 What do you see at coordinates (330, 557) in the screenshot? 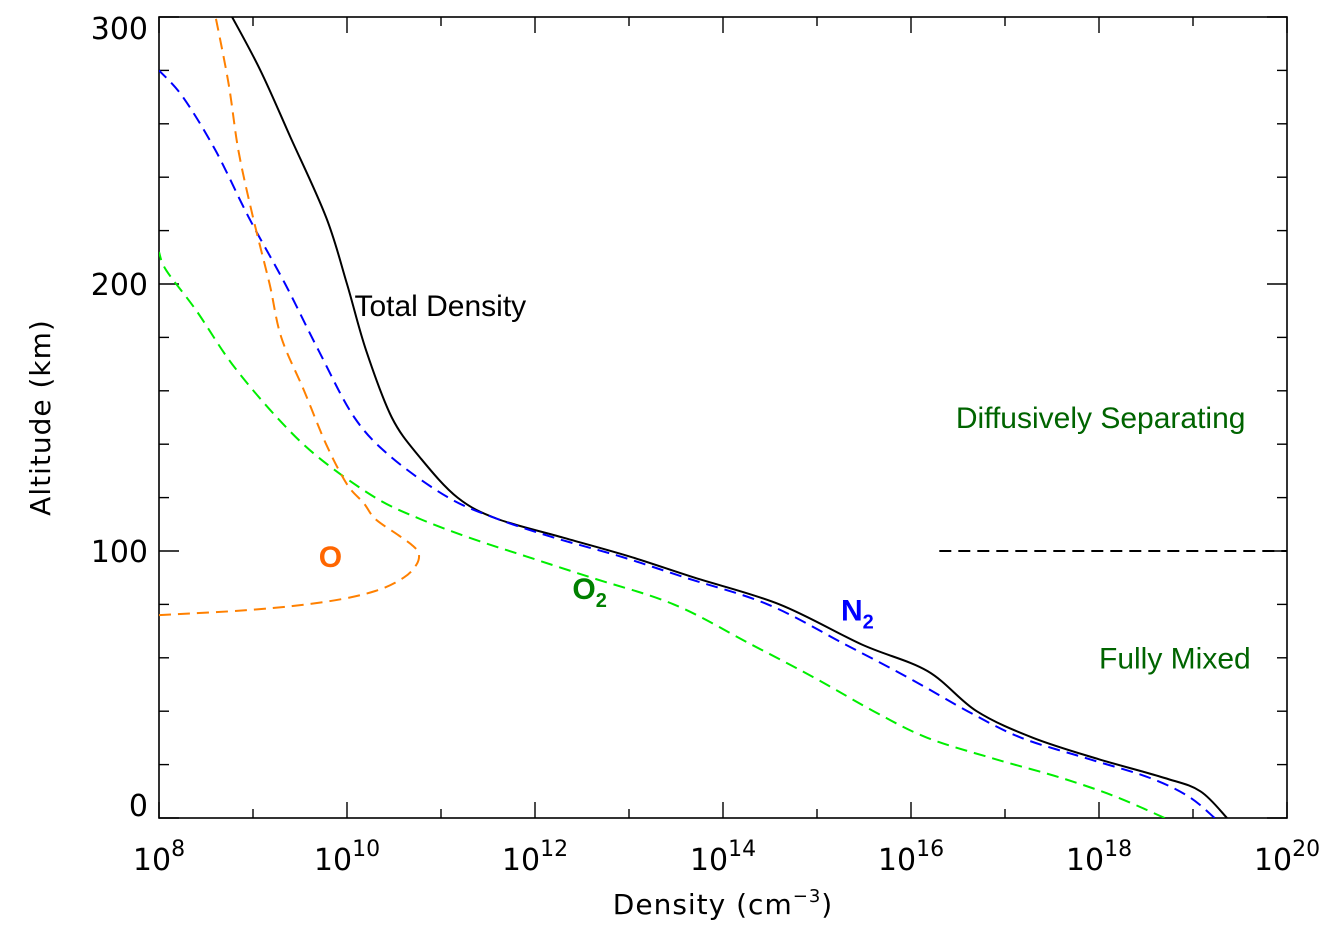
I see `annotation-o: O` at bounding box center [330, 557].